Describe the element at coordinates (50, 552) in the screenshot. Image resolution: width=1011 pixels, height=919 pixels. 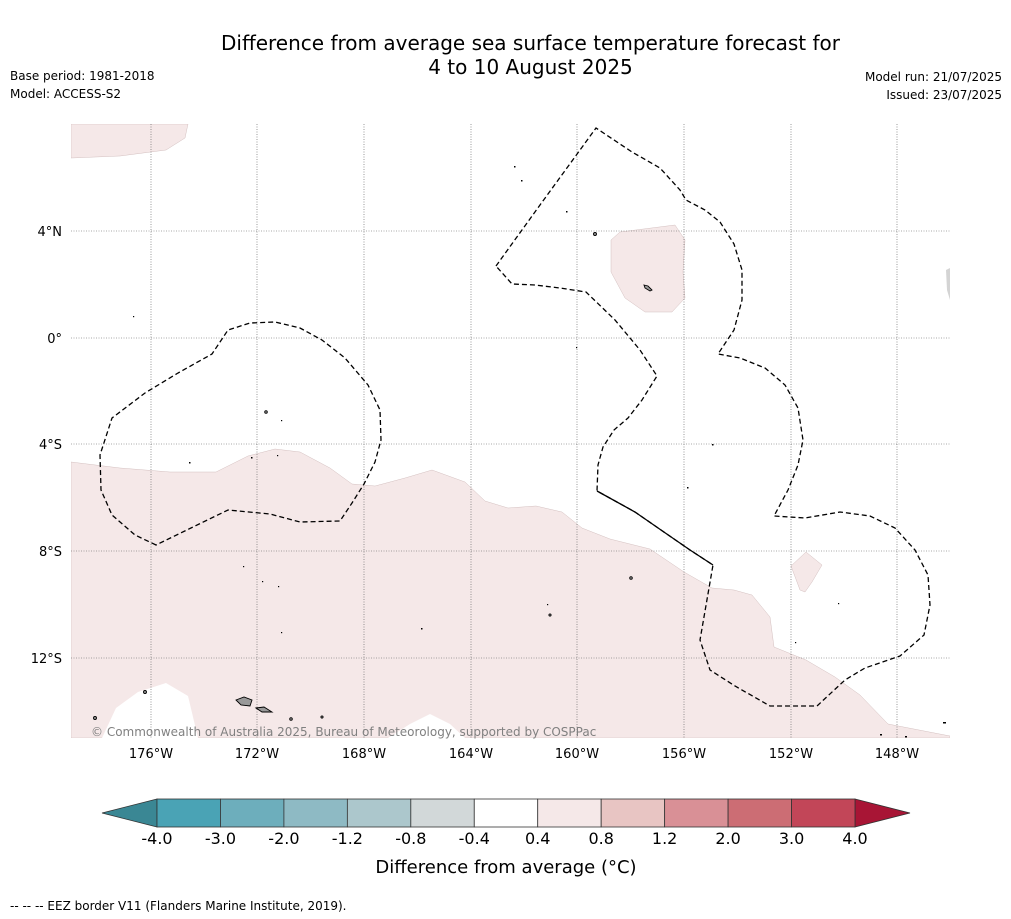
I see `lat-label-8s: 8°S` at that location.